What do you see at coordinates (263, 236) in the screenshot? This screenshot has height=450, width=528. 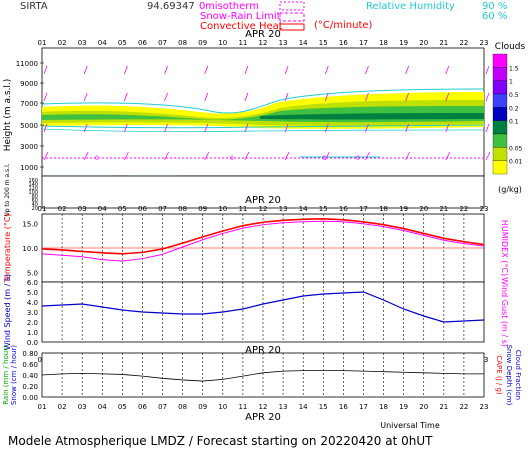 I see `series-line-temperature` at bounding box center [263, 236].